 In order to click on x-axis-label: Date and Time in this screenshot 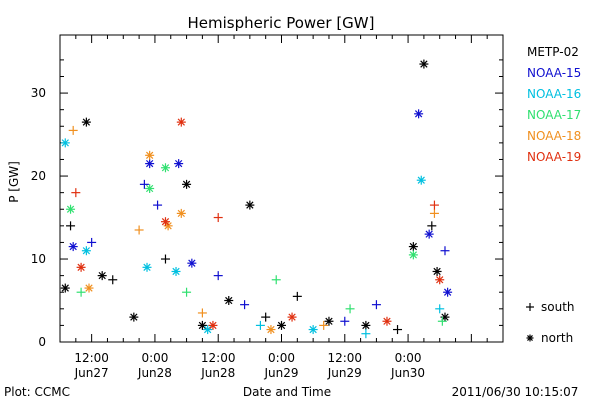, I will do `click(287, 392)`.